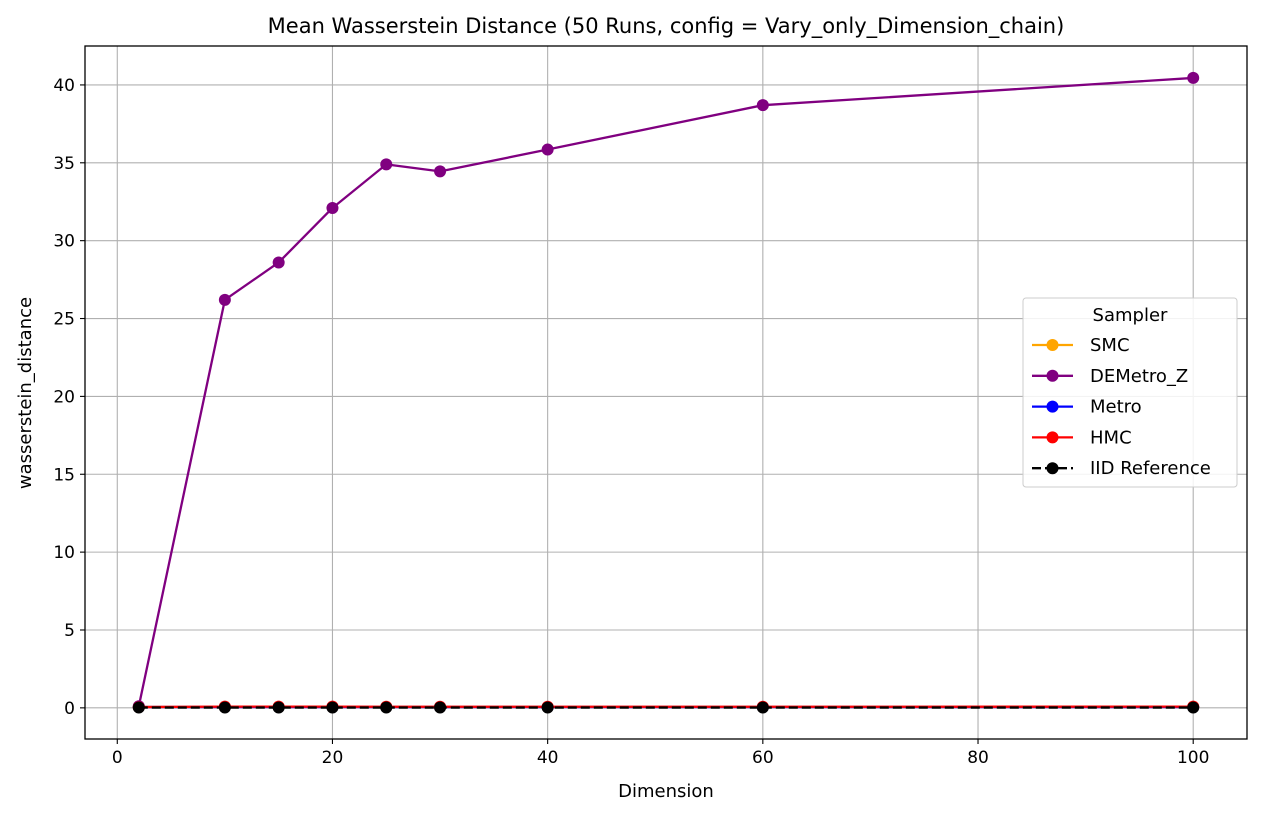 The width and height of the screenshot is (1262, 817). I want to click on legend-label: DEMetro_Z, so click(1139, 376).